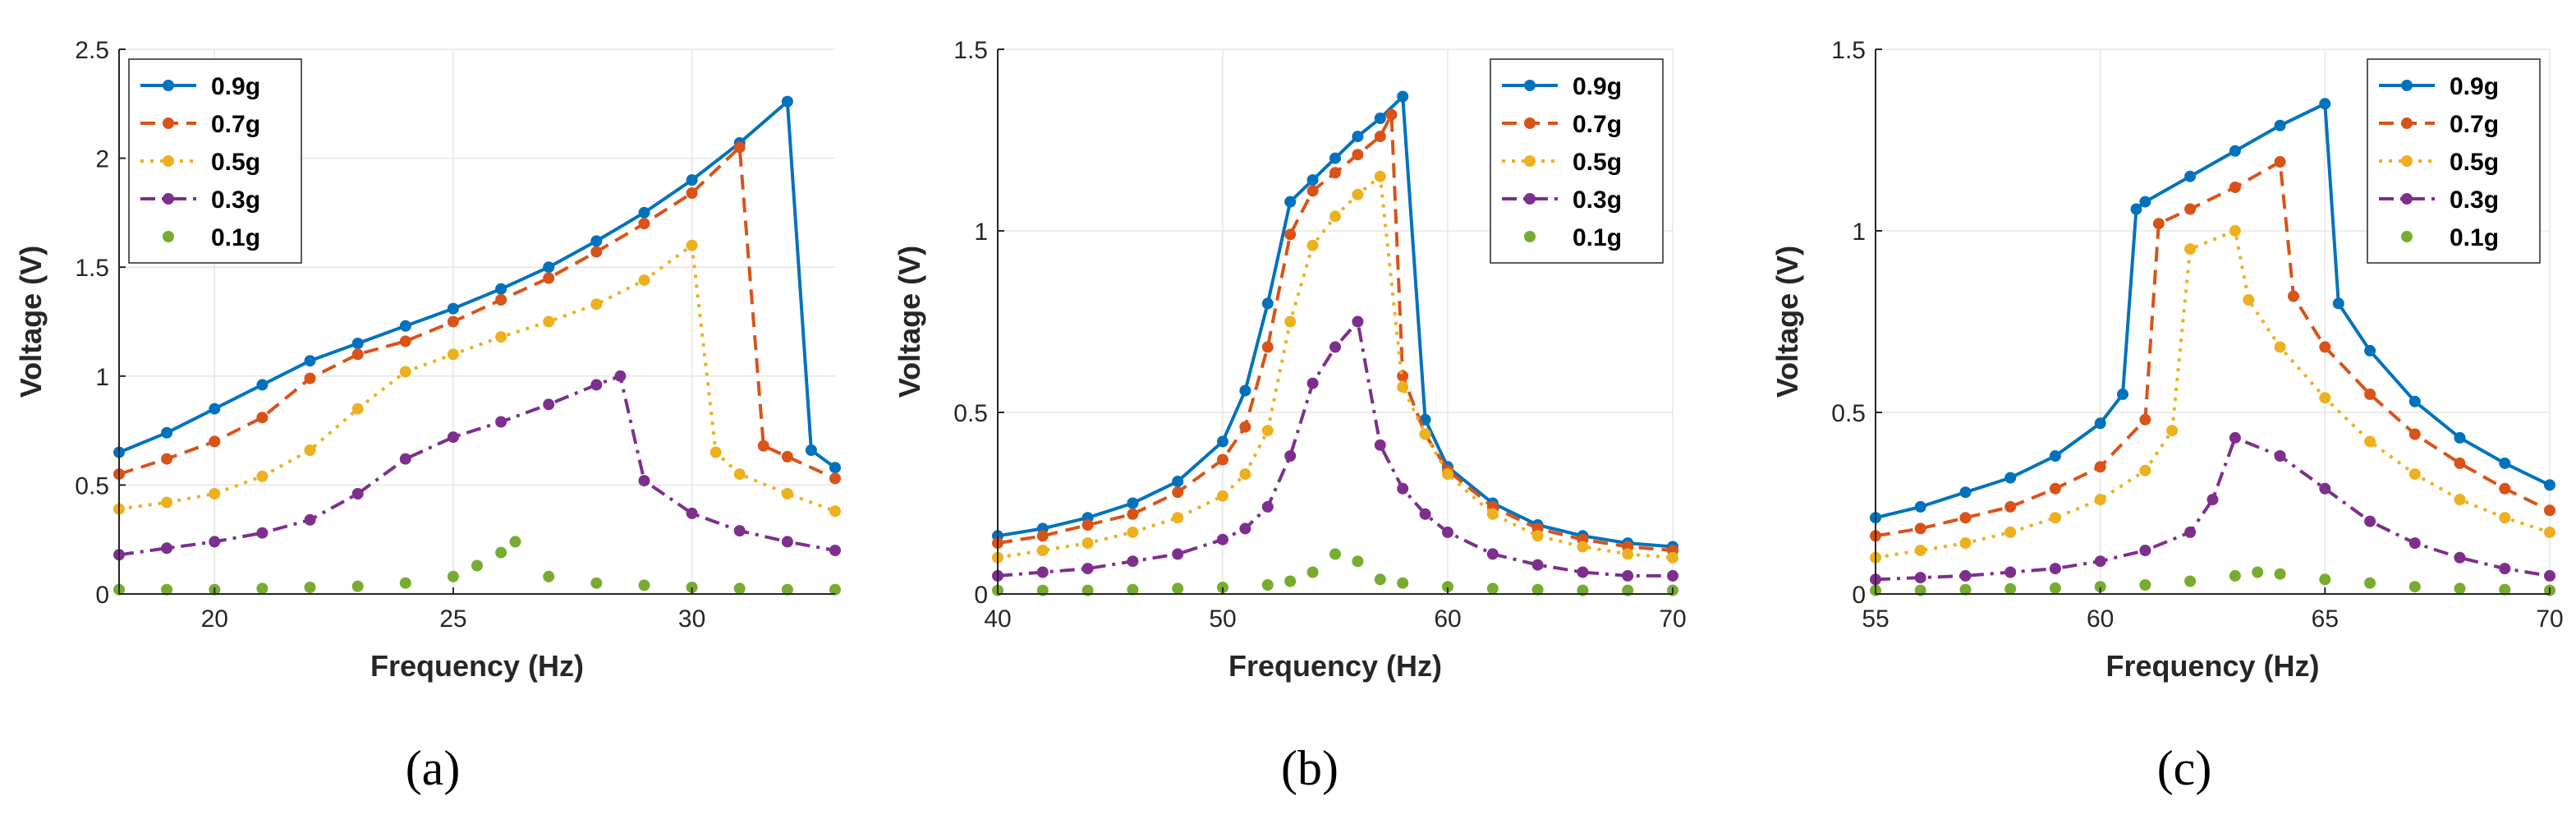 The width and height of the screenshot is (2576, 824). I want to click on series-0.5g, so click(1335, 367).